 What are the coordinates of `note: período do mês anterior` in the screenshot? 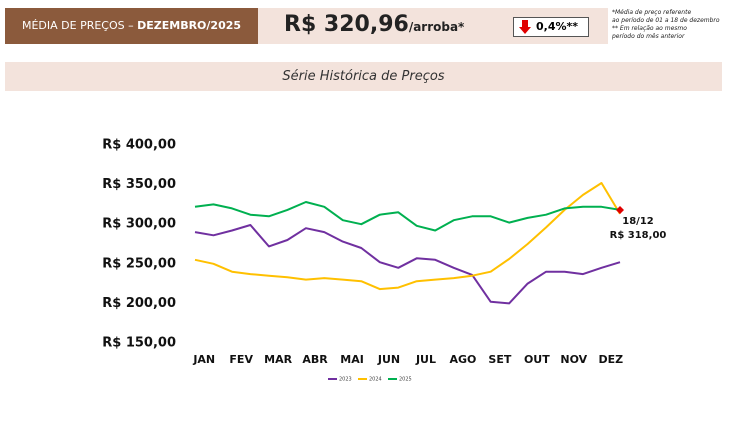 It's located at (648, 36).